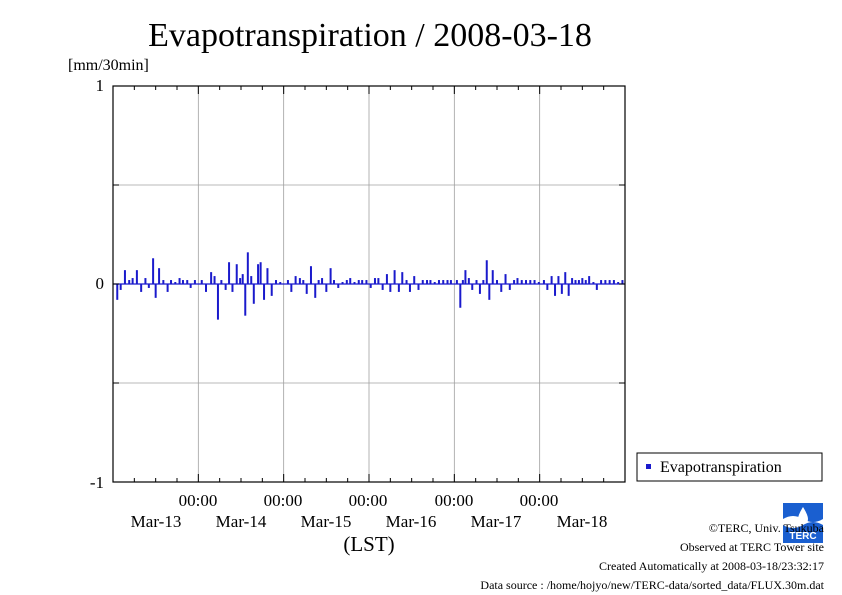 This screenshot has height=595, width=842. I want to click on x-day-label: Mar-15, so click(326, 521).